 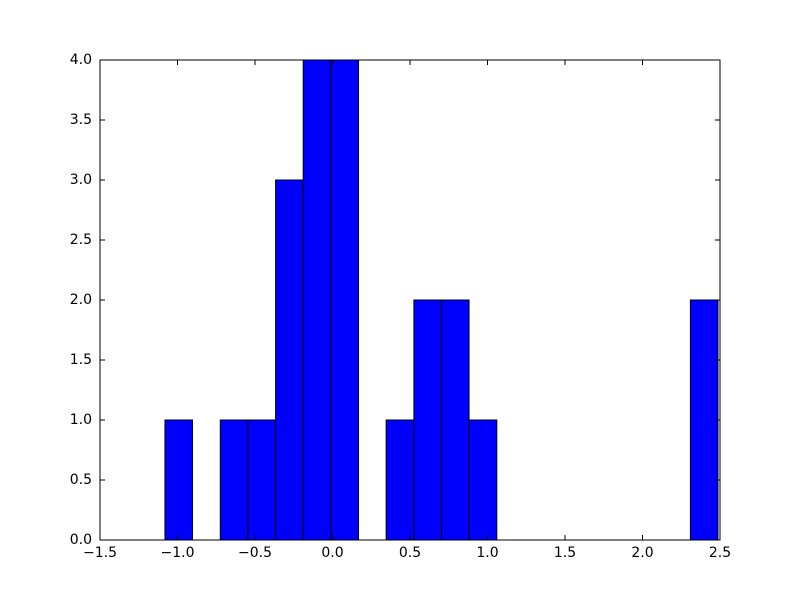 I want to click on x-tick-label: −0.5, so click(x=255, y=553).